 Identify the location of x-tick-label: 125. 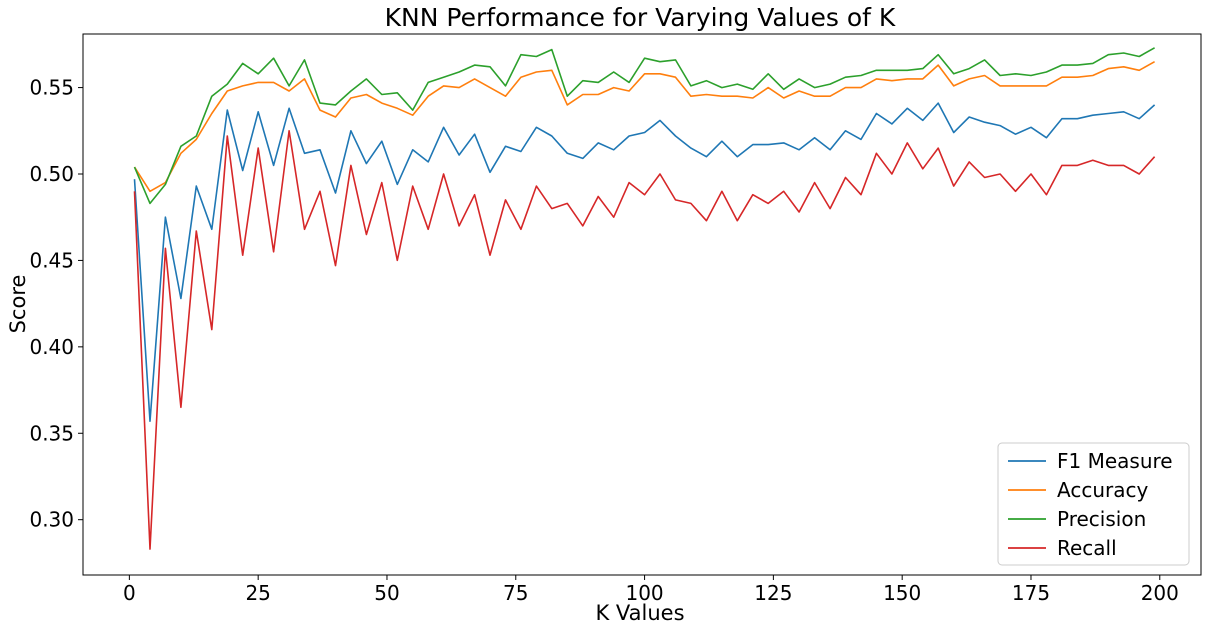
(773, 593).